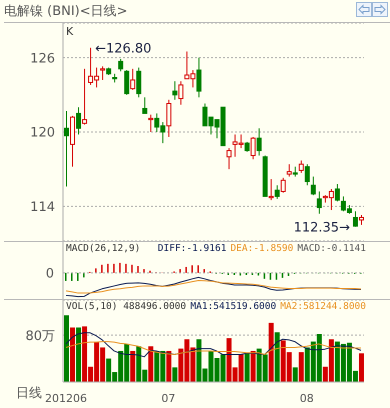 The height and width of the screenshot is (408, 390). What do you see at coordinates (42, 207) in the screenshot?
I see `y-tick-label: 114` at bounding box center [42, 207].